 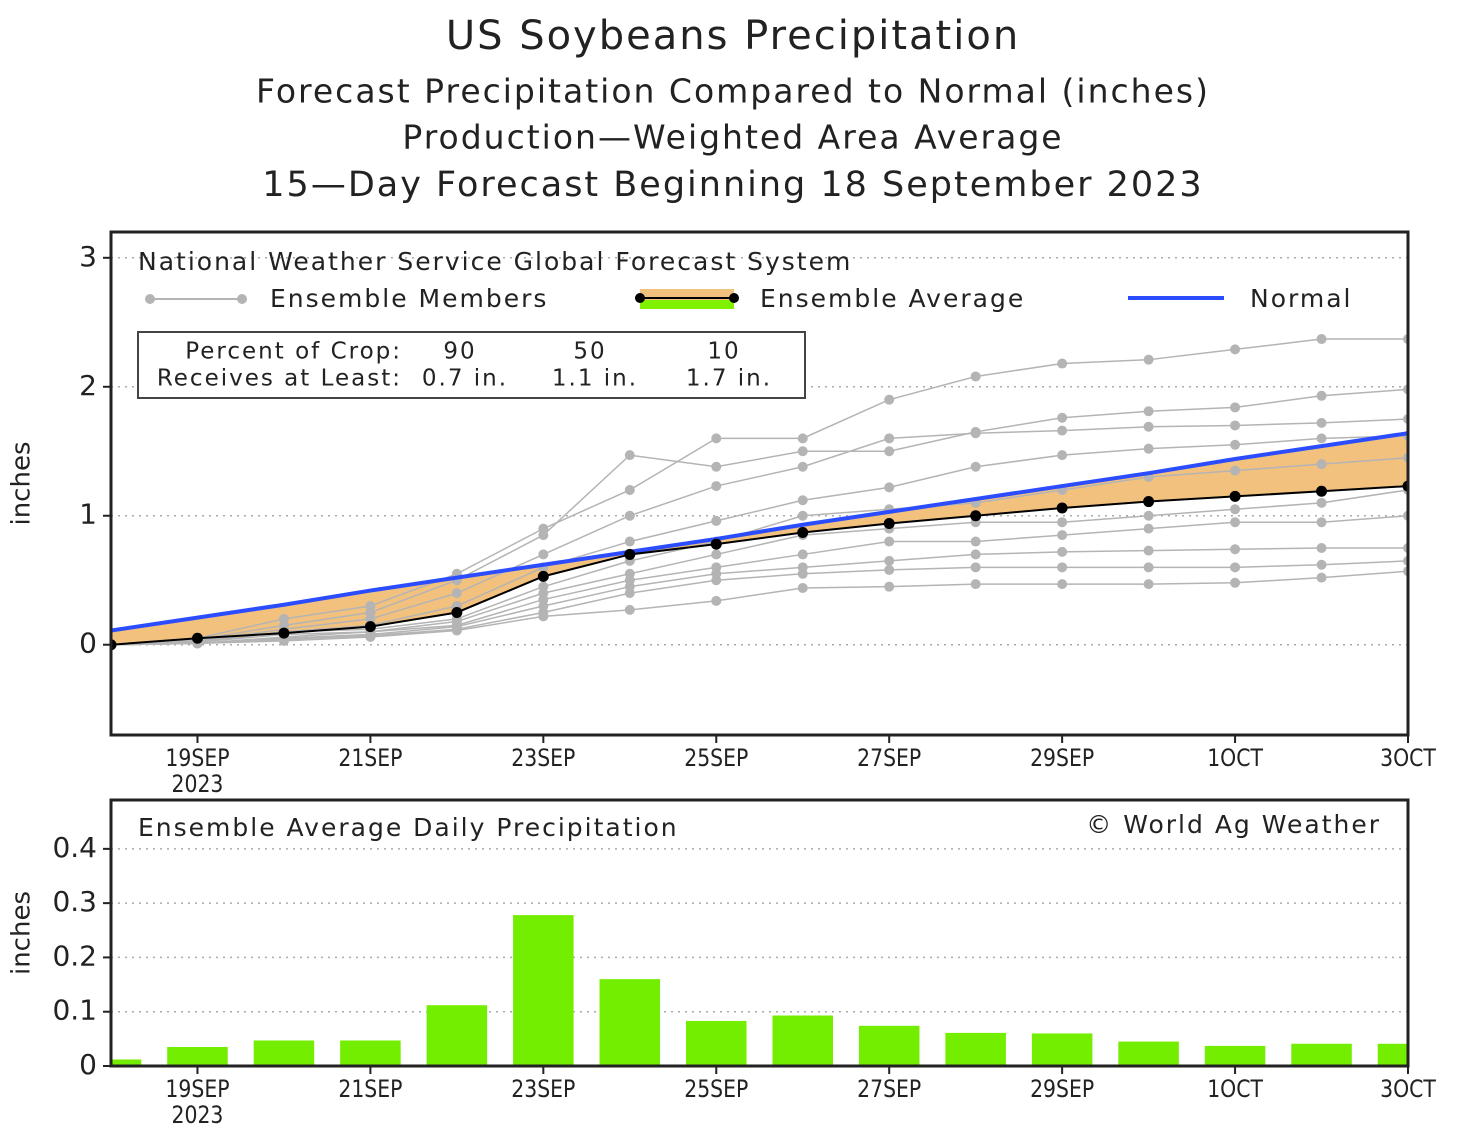 I want to click on crop-table-cell: 1.1 in., so click(x=595, y=379).